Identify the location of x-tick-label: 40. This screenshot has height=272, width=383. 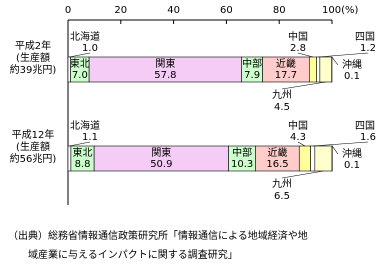
(173, 10).